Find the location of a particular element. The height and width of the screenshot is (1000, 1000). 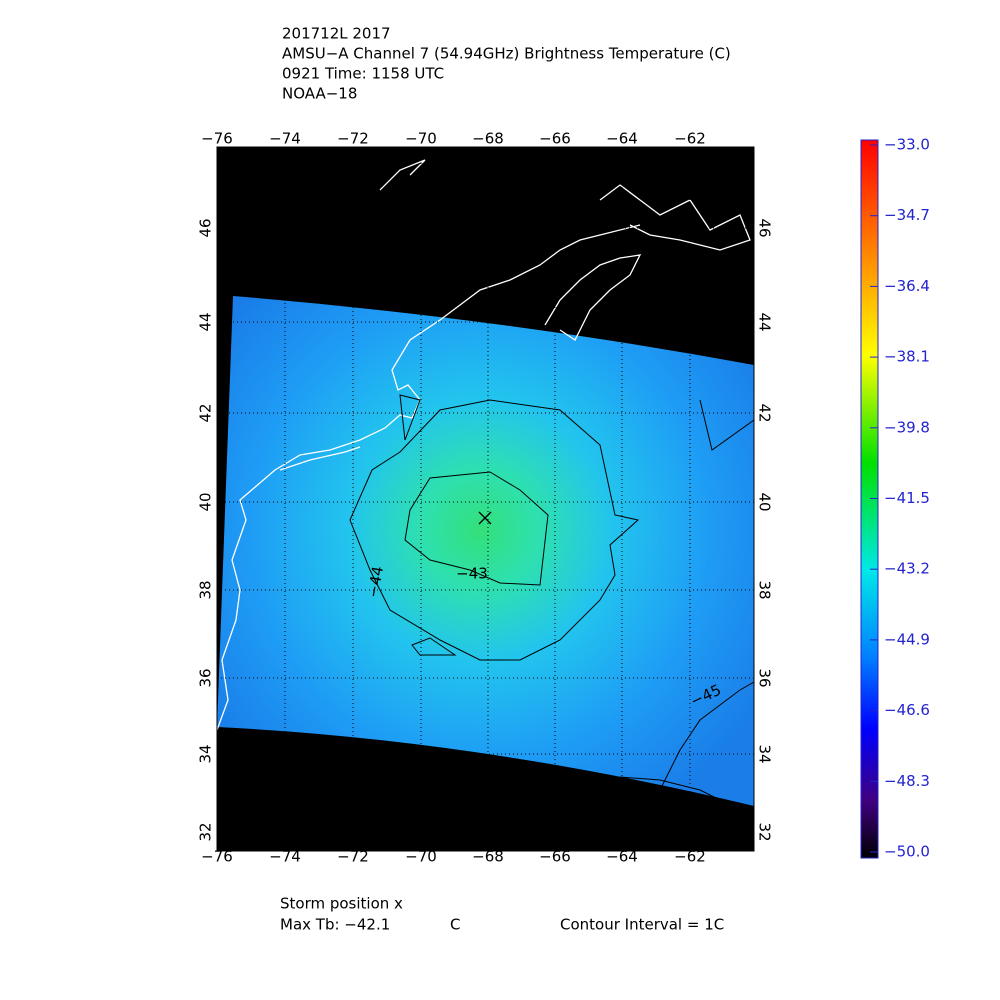

storm-marker is located at coordinates (485, 518).